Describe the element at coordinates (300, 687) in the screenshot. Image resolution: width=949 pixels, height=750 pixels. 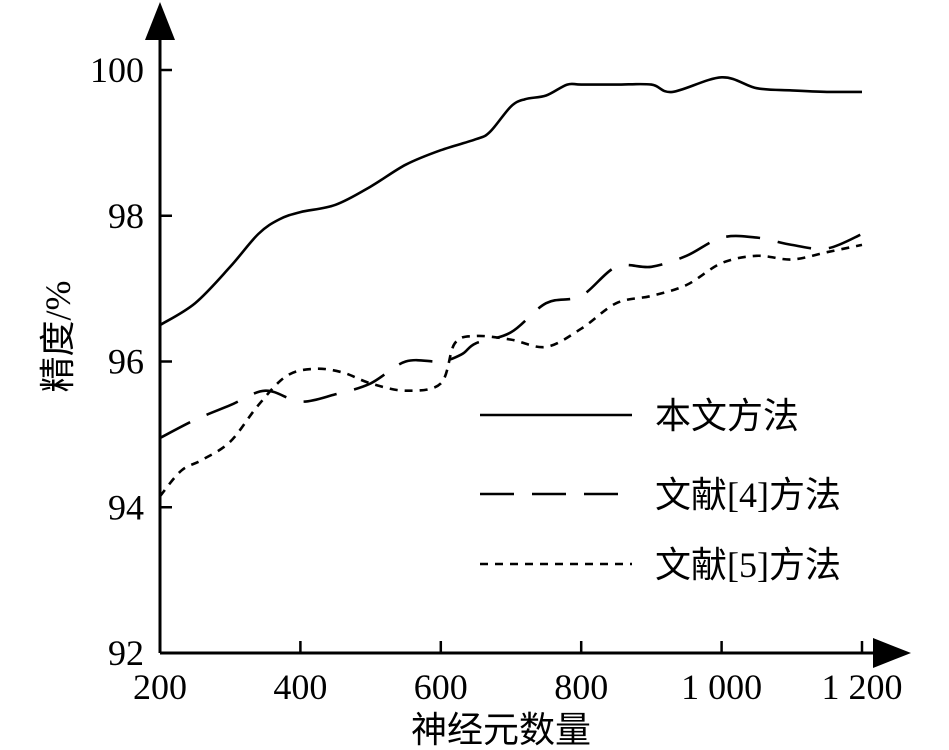
I see `x-tick-label: 400` at that location.